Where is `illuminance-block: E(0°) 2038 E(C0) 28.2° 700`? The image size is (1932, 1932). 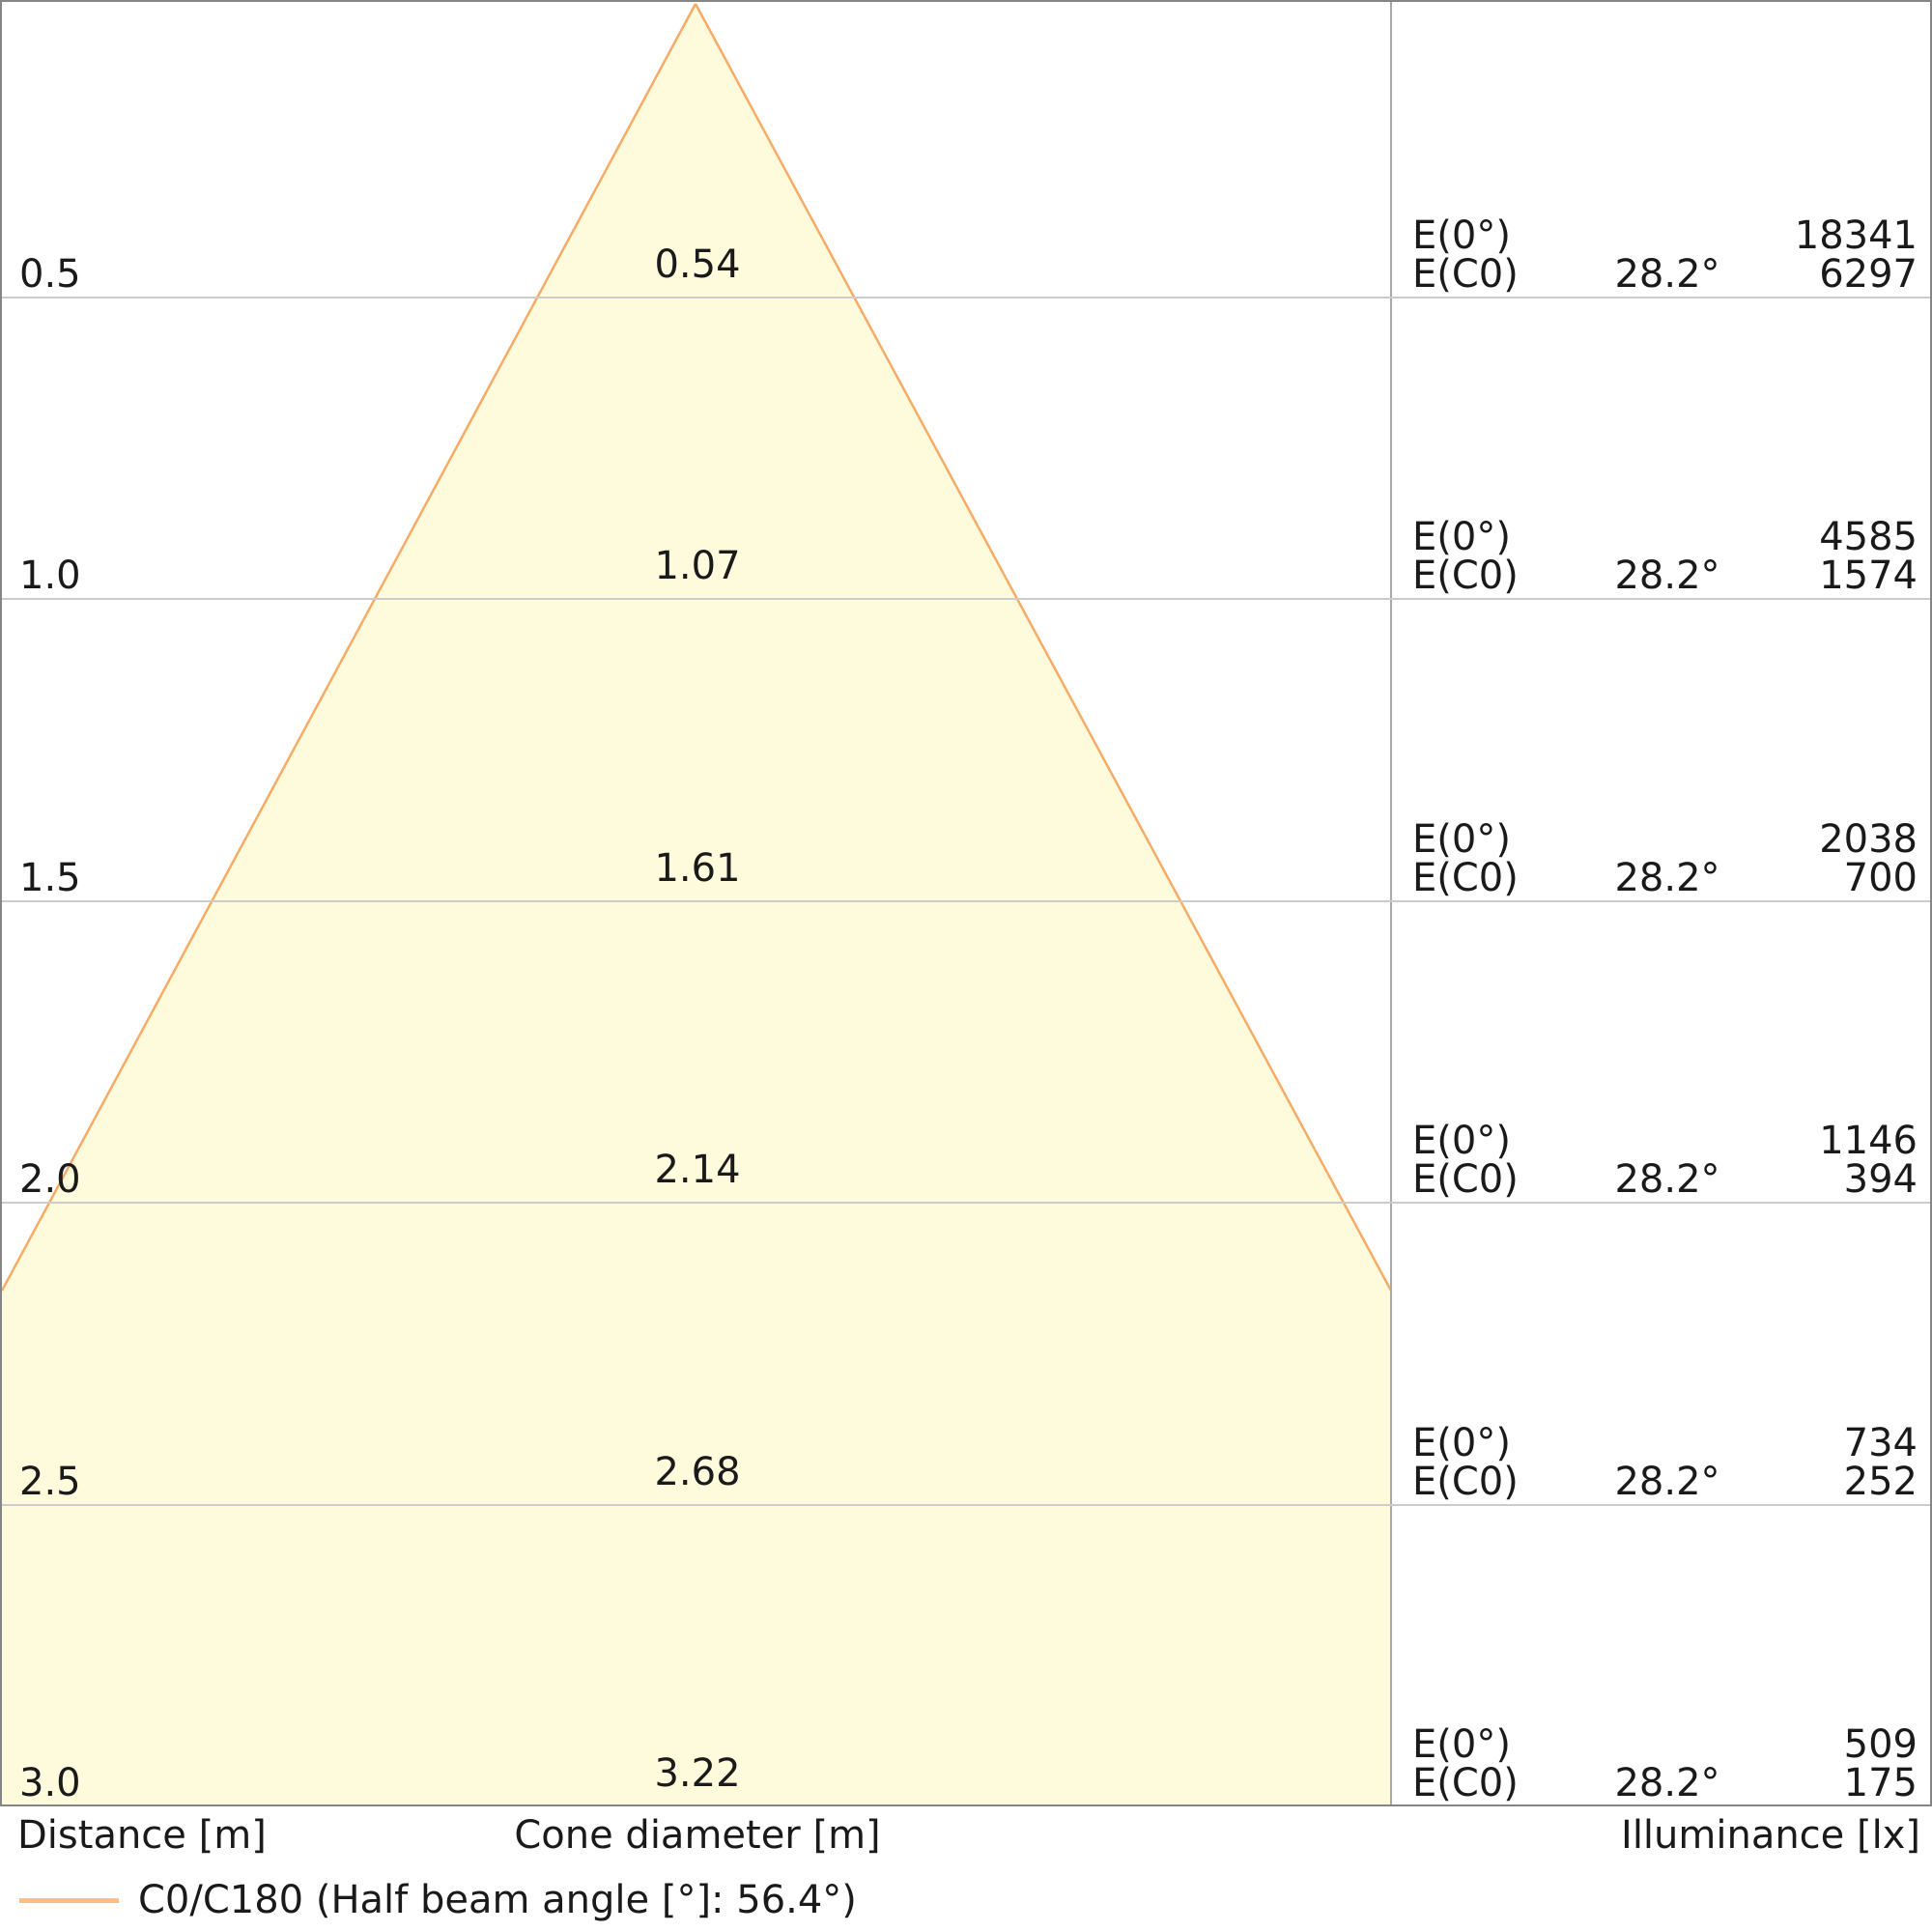 illuminance-block: E(0°) 2038 E(C0) 28.2° 700 is located at coordinates (1661, 860).